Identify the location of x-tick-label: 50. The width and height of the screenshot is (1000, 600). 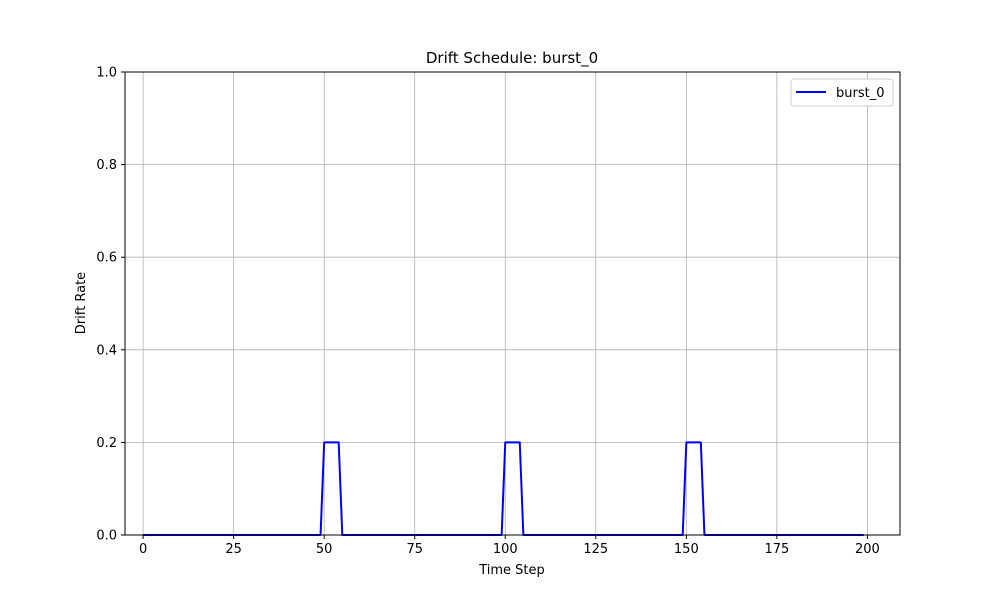
(324, 549).